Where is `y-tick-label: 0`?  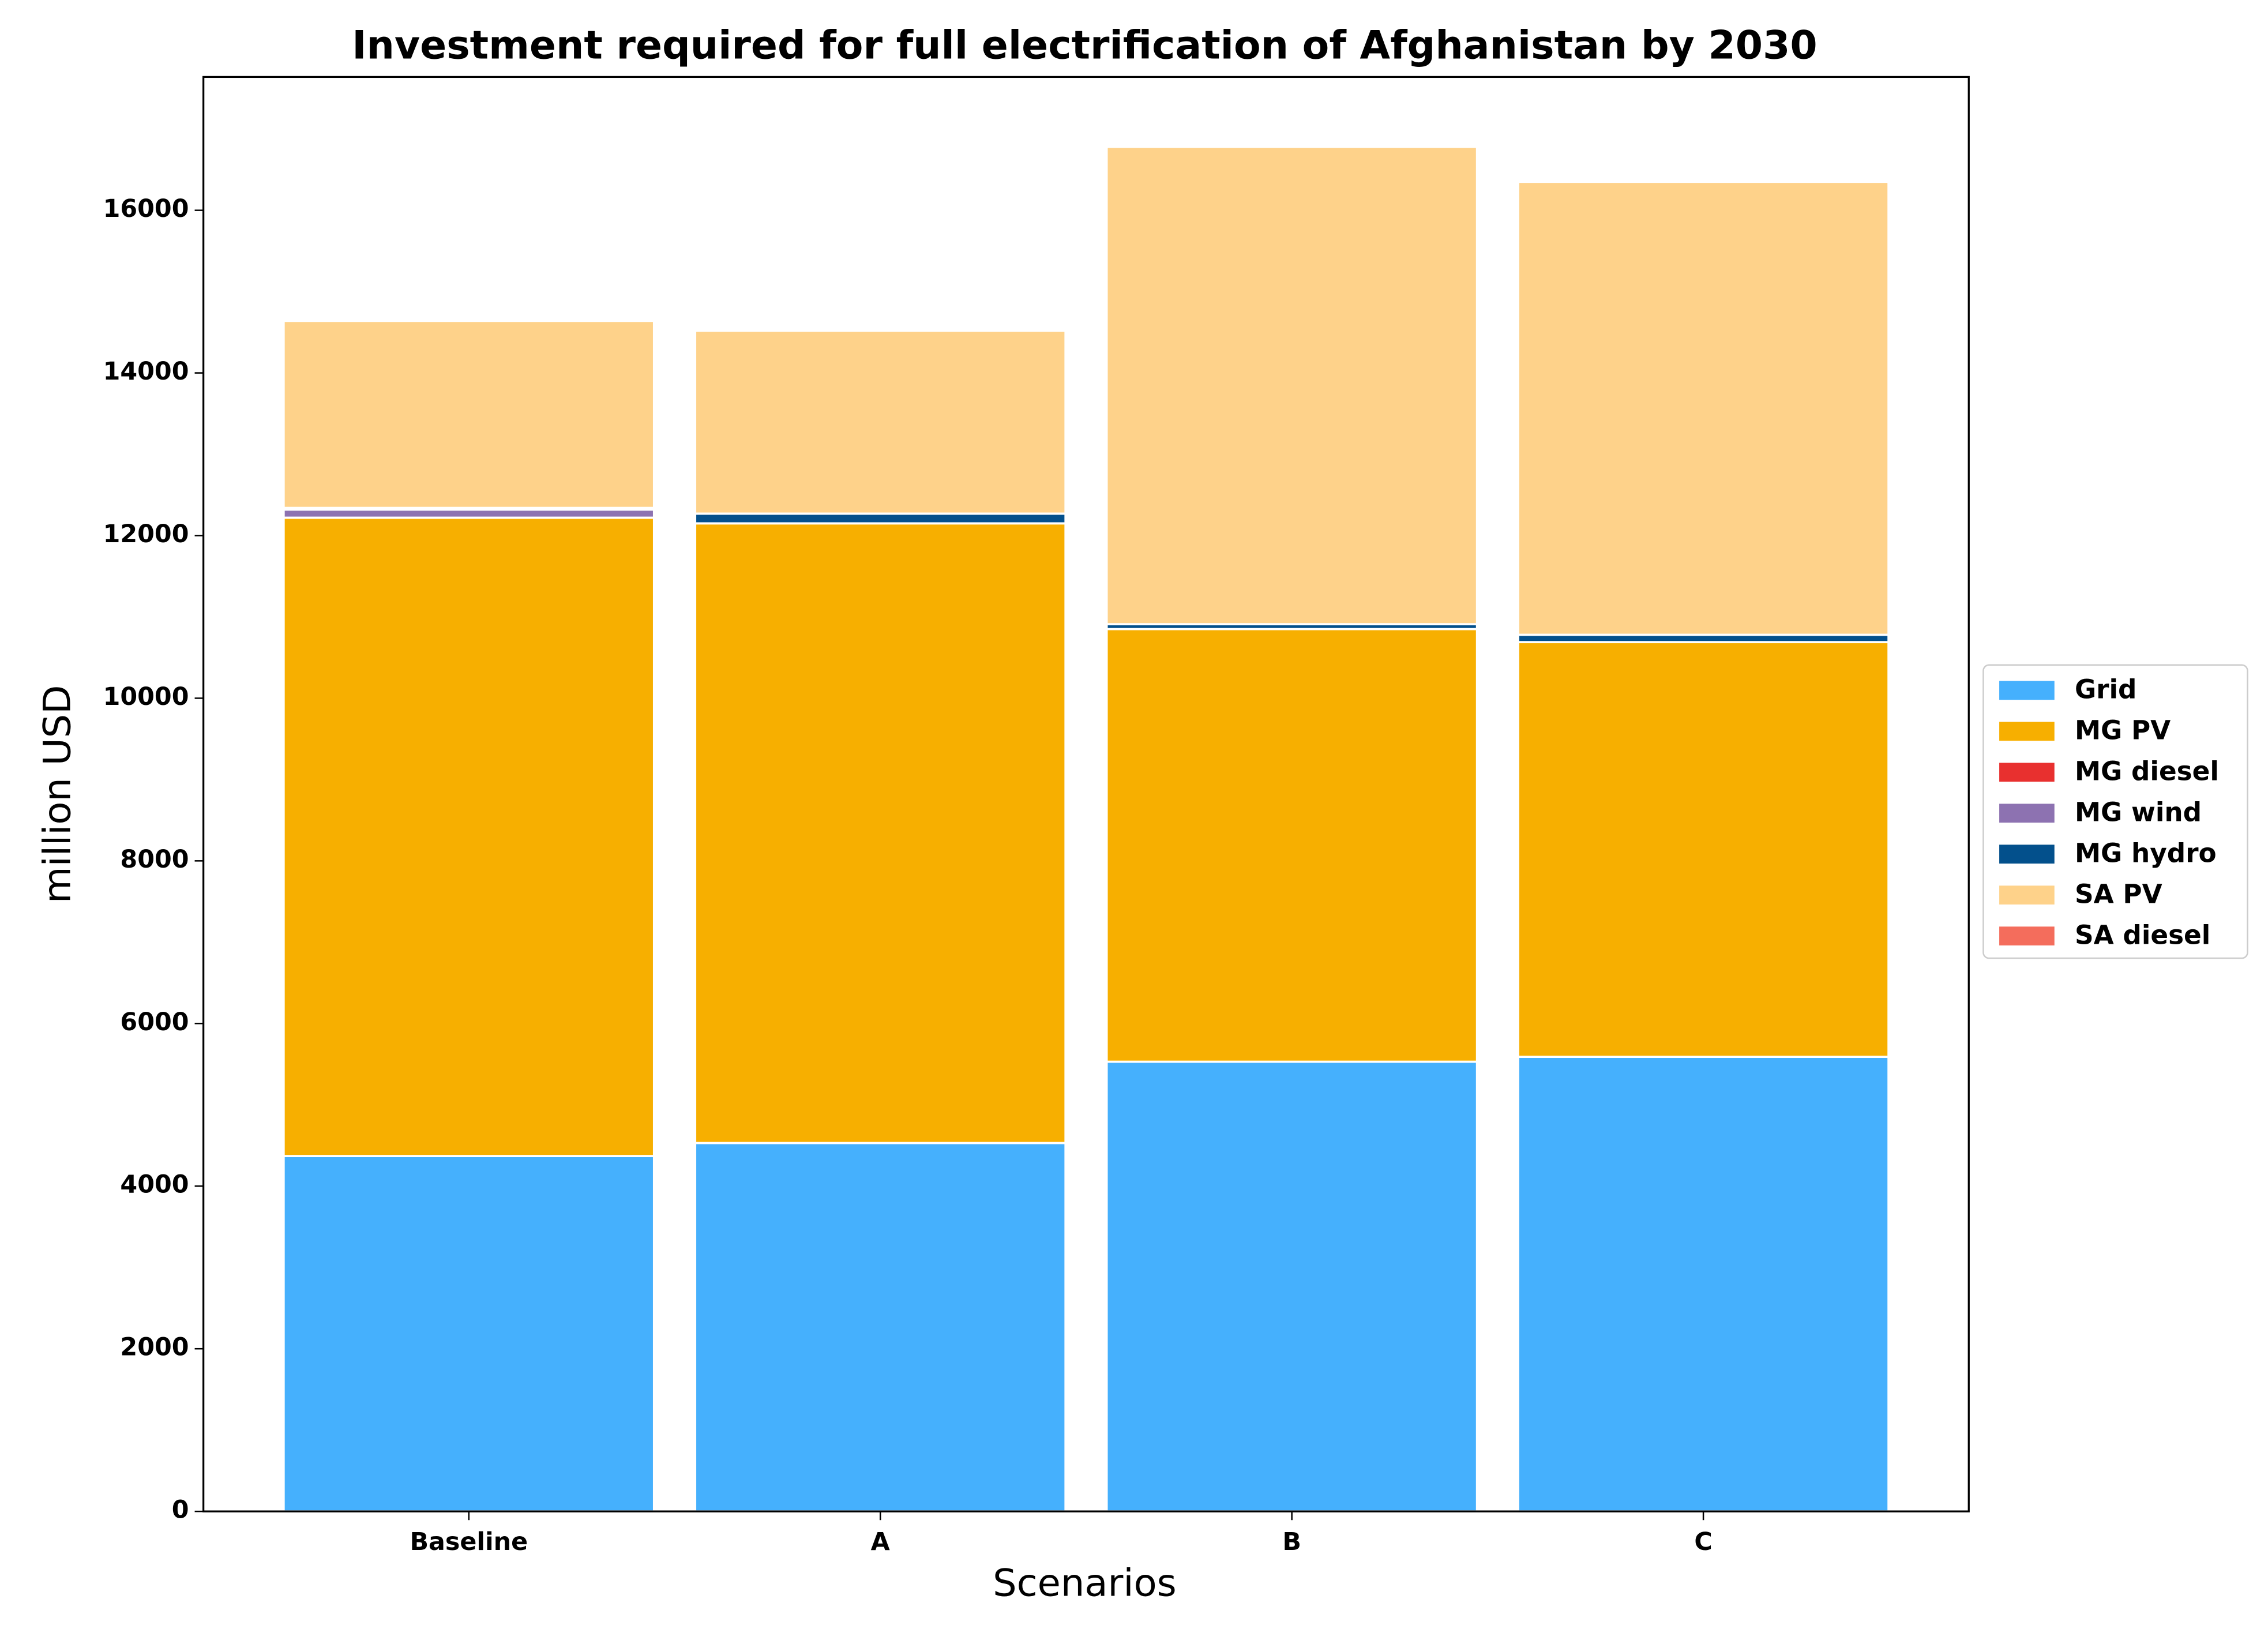
y-tick-label: 0 is located at coordinates (180, 1510).